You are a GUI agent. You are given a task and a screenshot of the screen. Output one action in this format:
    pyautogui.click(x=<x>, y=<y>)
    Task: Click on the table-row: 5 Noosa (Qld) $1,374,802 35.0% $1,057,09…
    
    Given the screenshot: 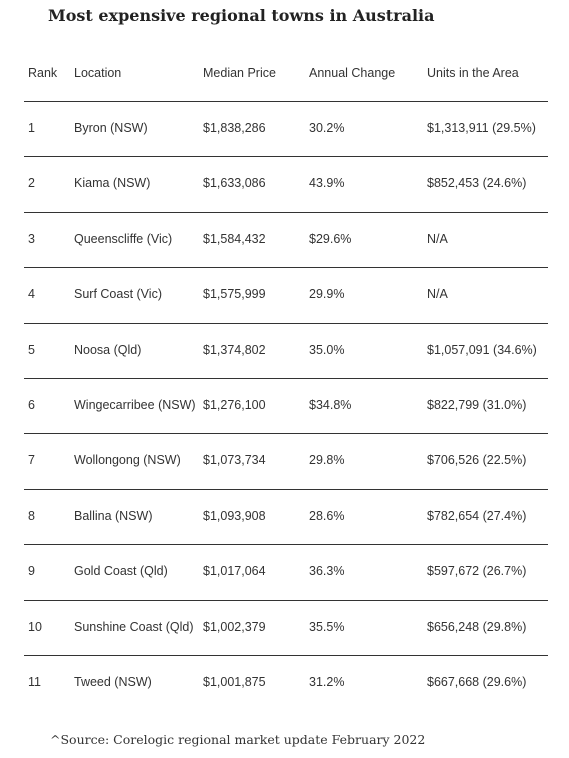 What is the action you would take?
    pyautogui.click(x=286, y=351)
    